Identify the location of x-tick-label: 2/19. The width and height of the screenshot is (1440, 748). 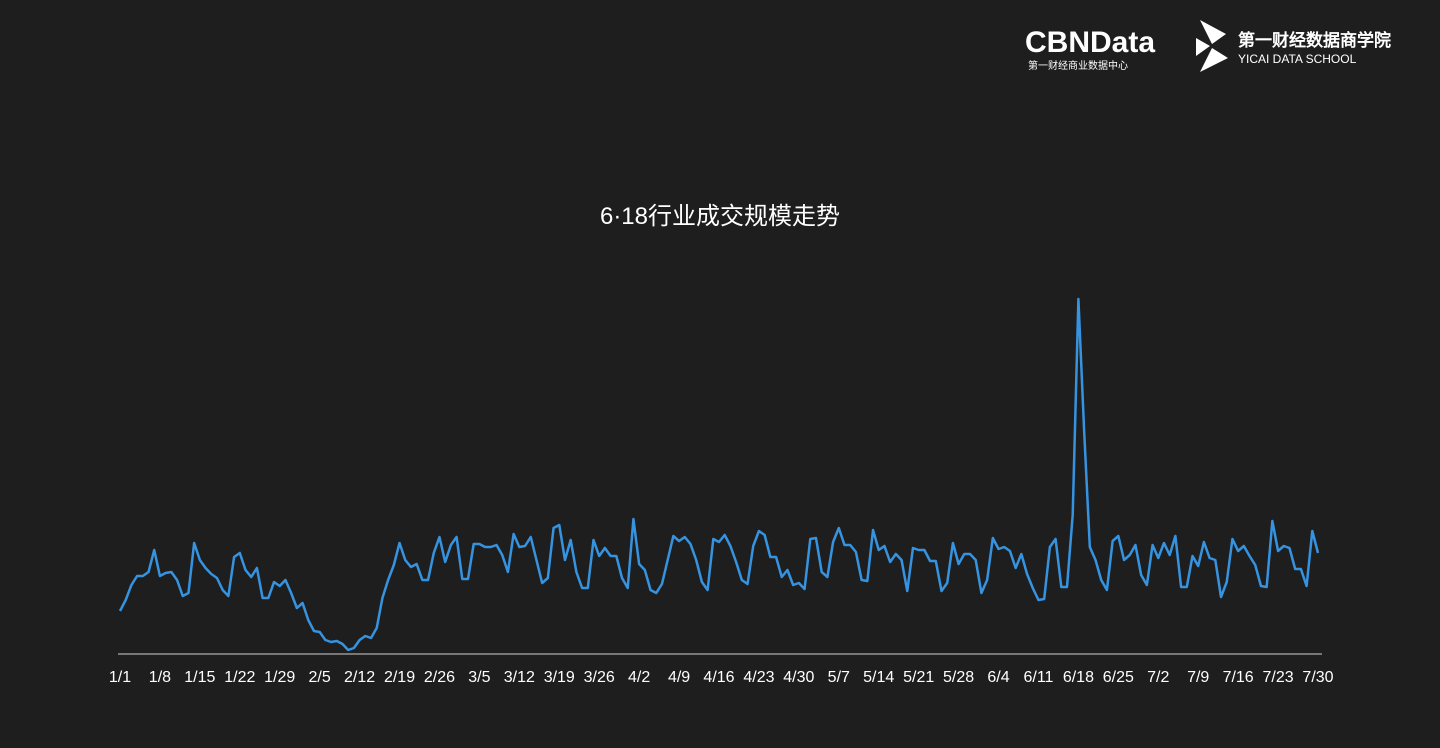
(399, 677).